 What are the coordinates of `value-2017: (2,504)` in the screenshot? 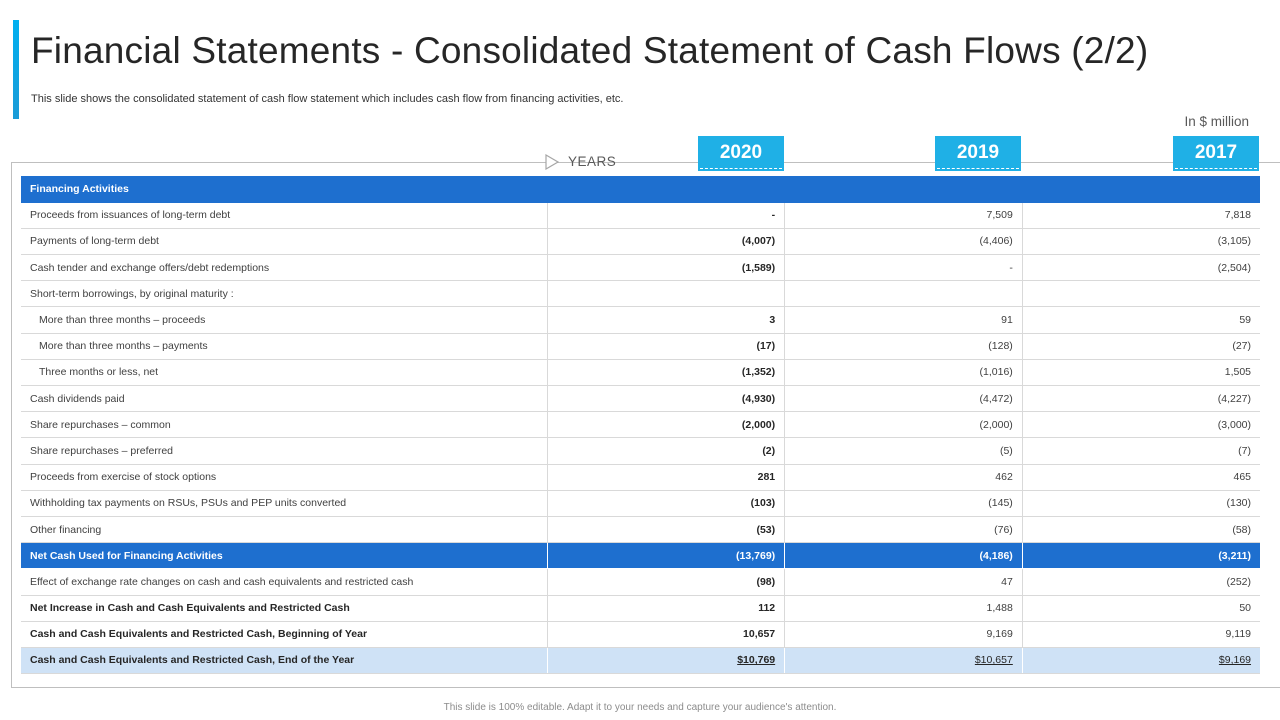 It's located at (1141, 268).